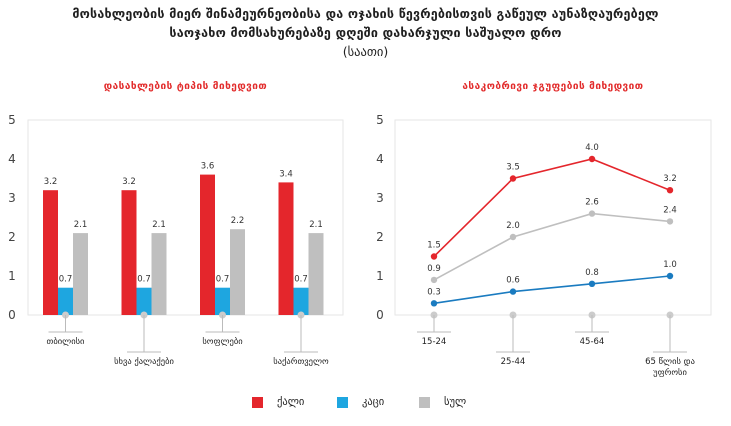 The height and width of the screenshot is (426, 731). Describe the element at coordinates (342, 402) in the screenshot. I see `legend-swatch-male` at that location.